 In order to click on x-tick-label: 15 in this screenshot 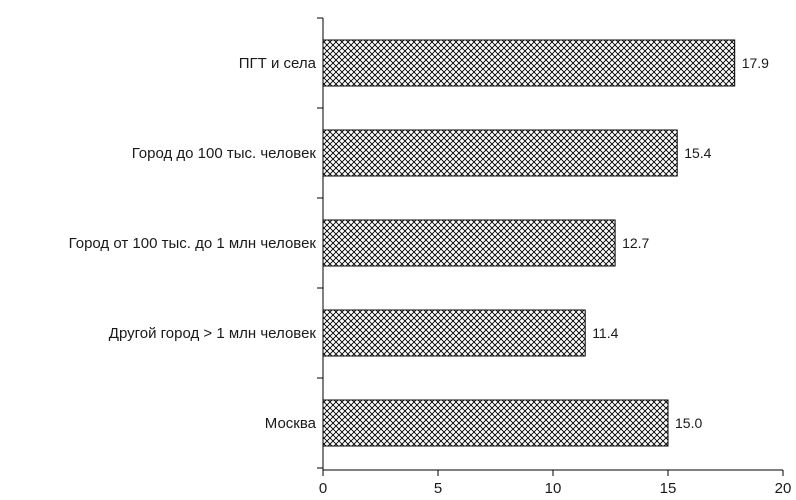, I will do `click(668, 488)`.